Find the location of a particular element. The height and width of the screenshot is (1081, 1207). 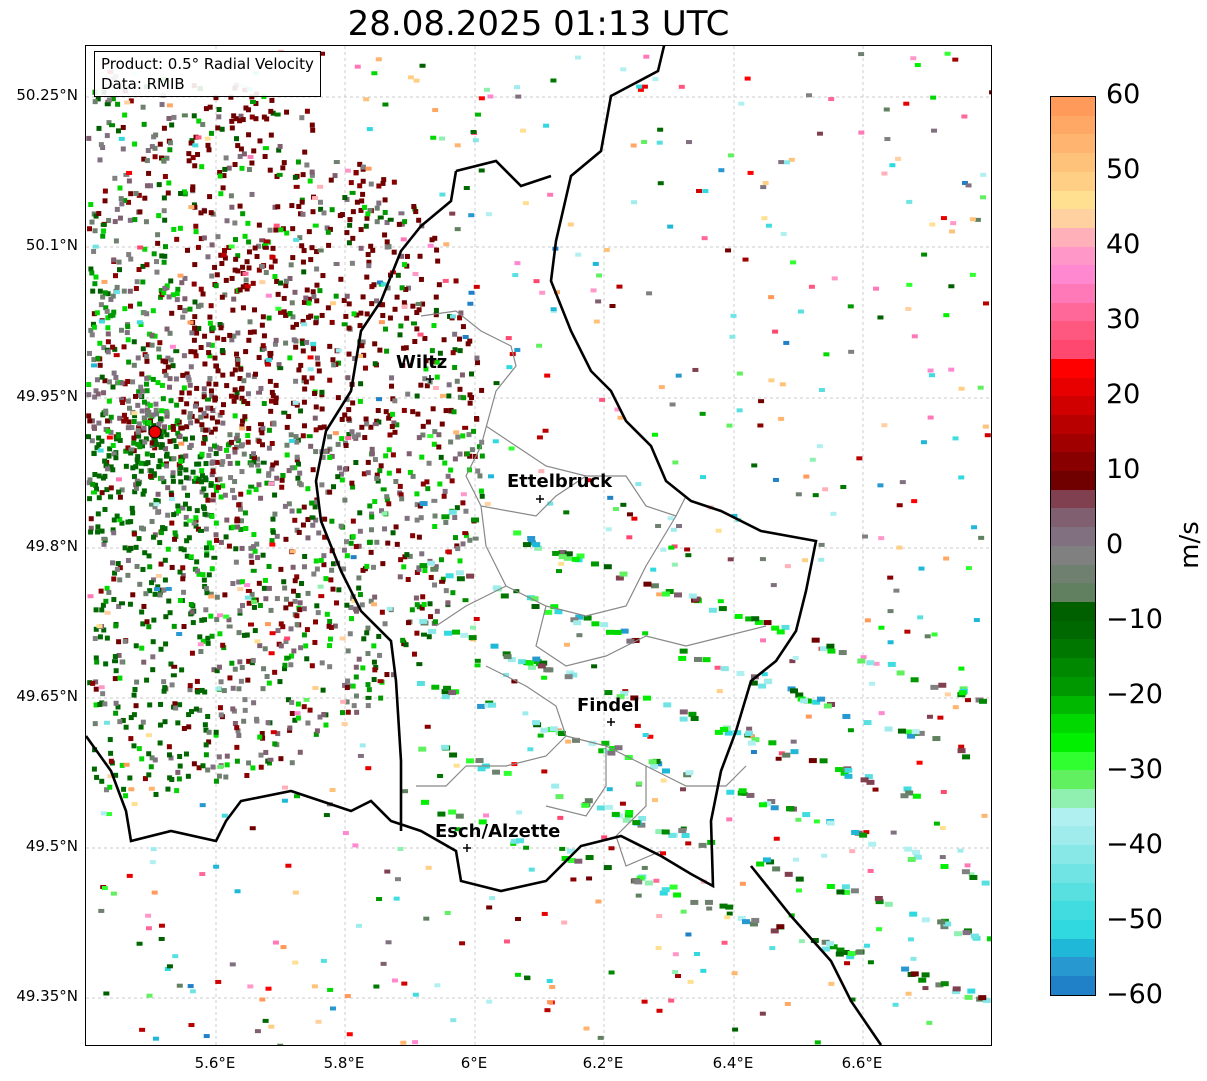

colorbar-tick: 30 is located at coordinates (1123, 319).